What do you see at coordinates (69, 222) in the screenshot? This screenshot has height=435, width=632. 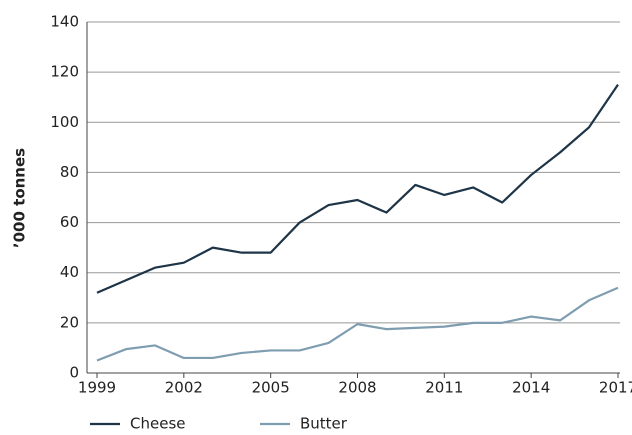 I see `y-tick-label: 60` at bounding box center [69, 222].